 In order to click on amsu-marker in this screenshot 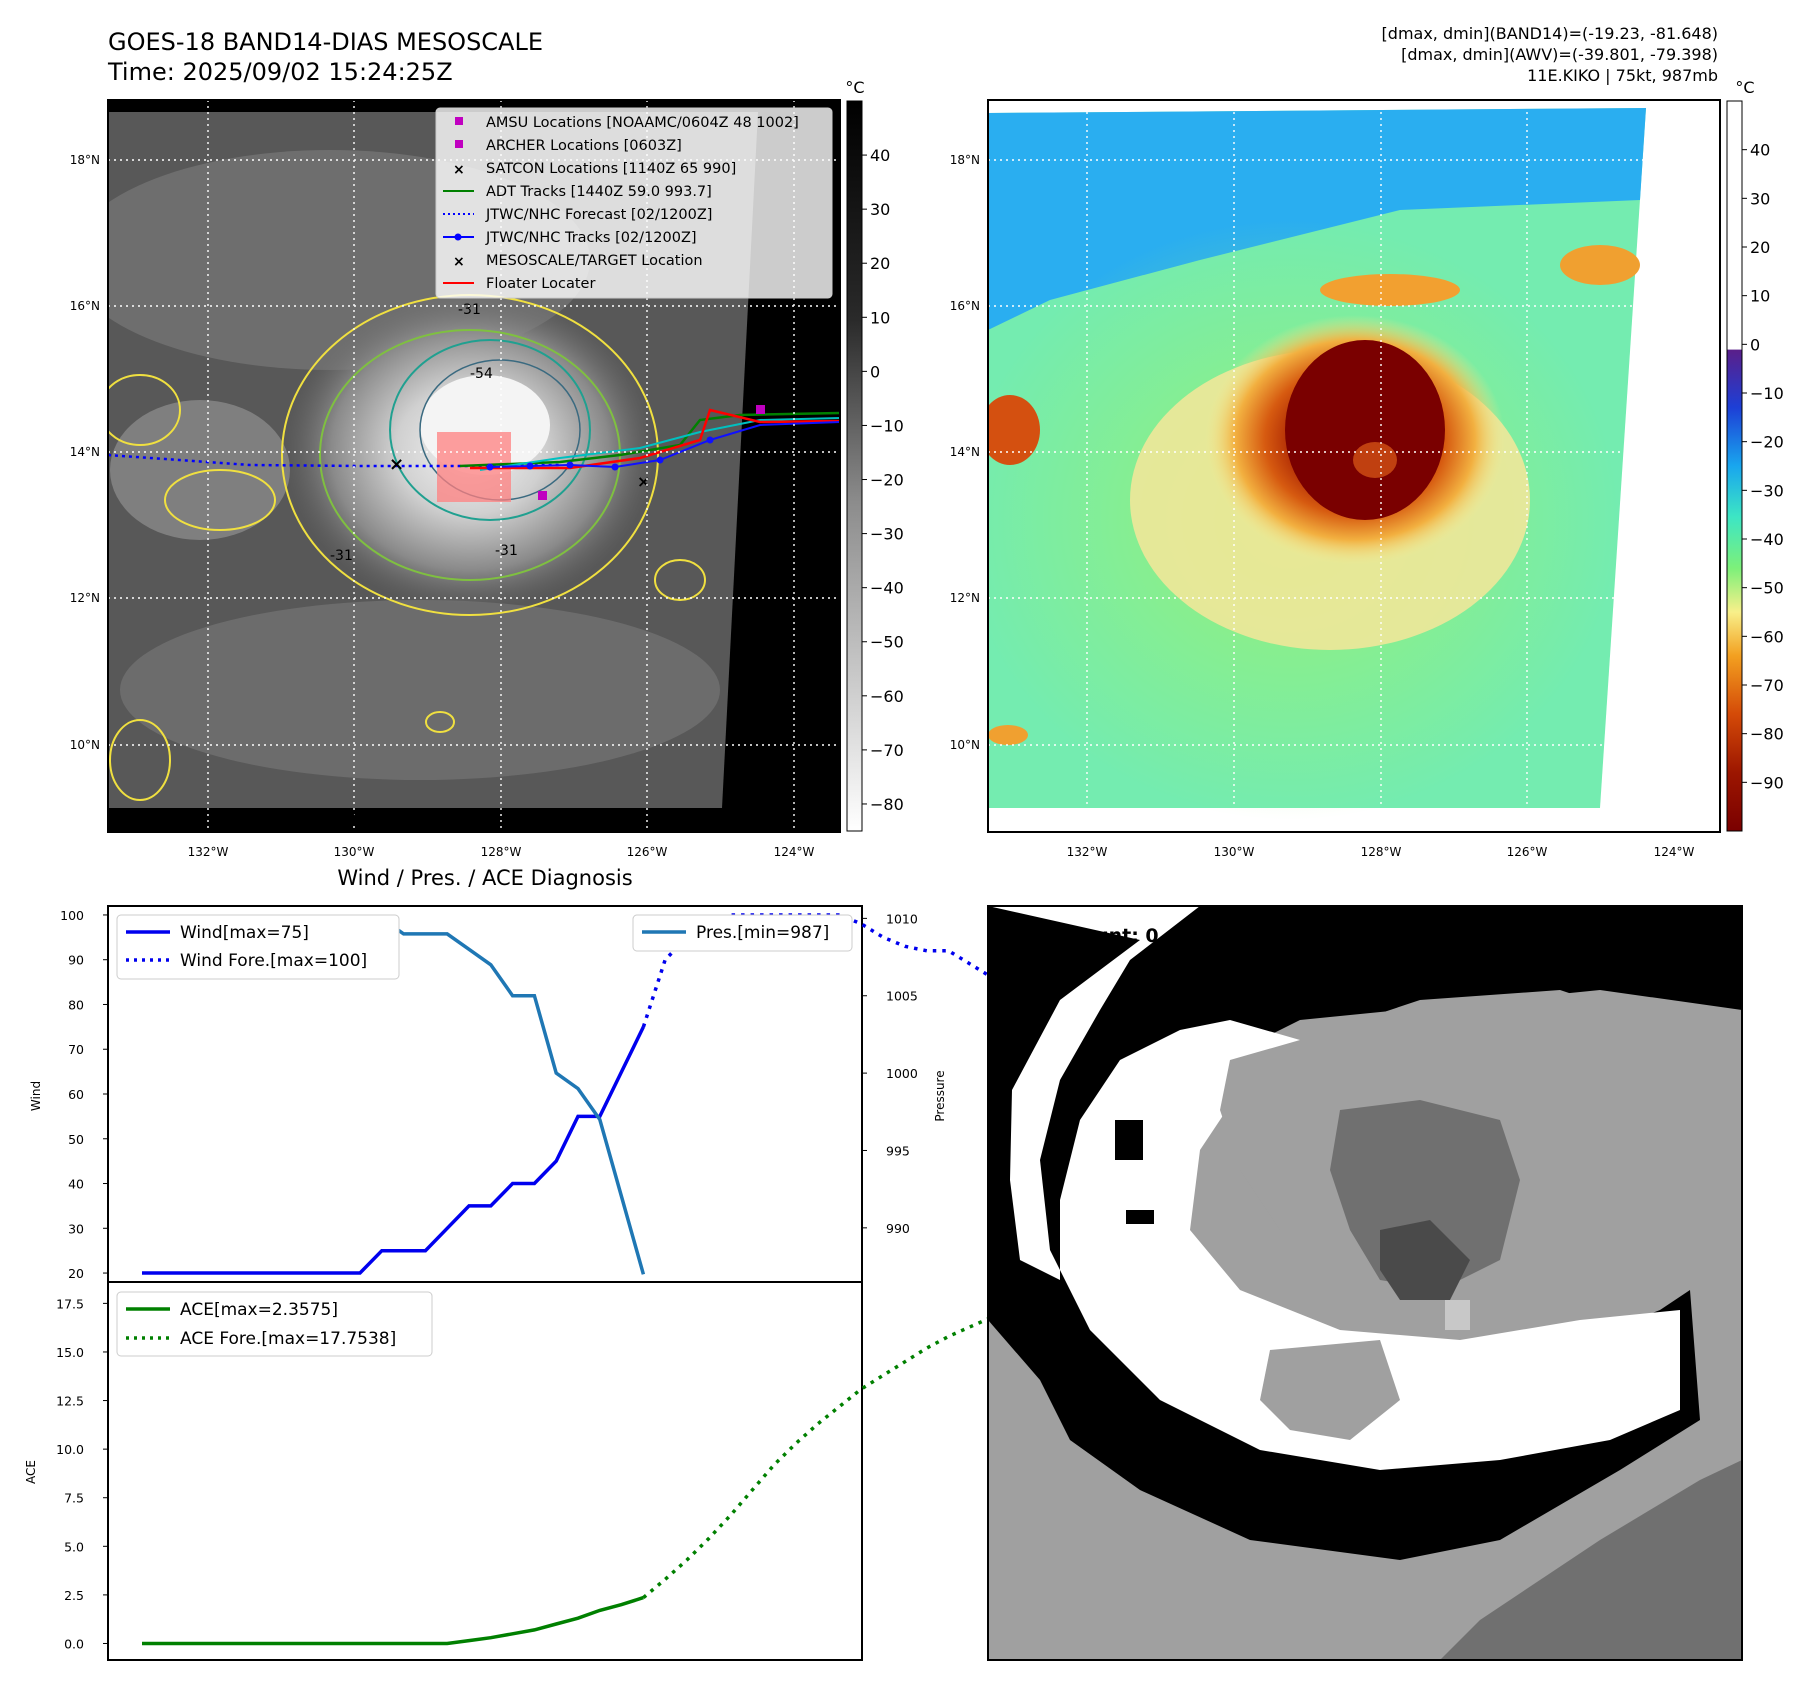, I will do `click(760, 409)`.